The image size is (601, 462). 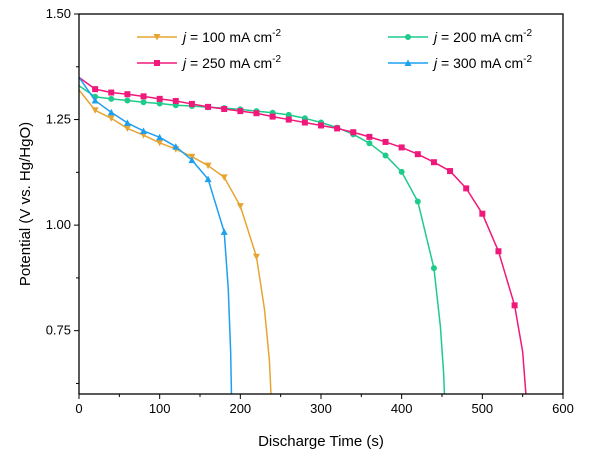 I want to click on x-axis-label: Discharge Time (s), so click(x=321, y=441).